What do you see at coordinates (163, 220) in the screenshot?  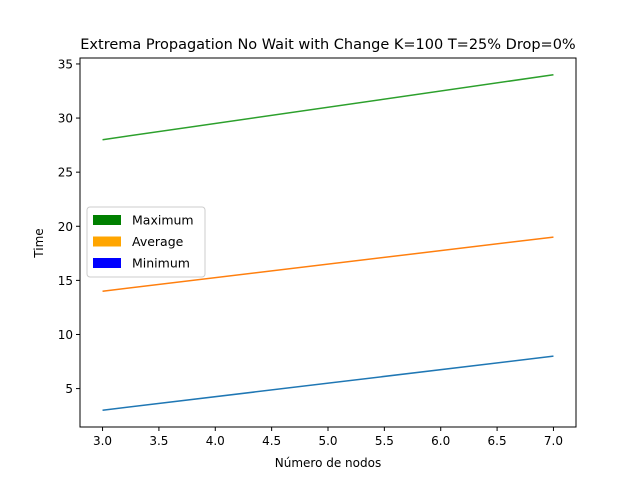 I see `legend-label-maximum: Maximum` at bounding box center [163, 220].